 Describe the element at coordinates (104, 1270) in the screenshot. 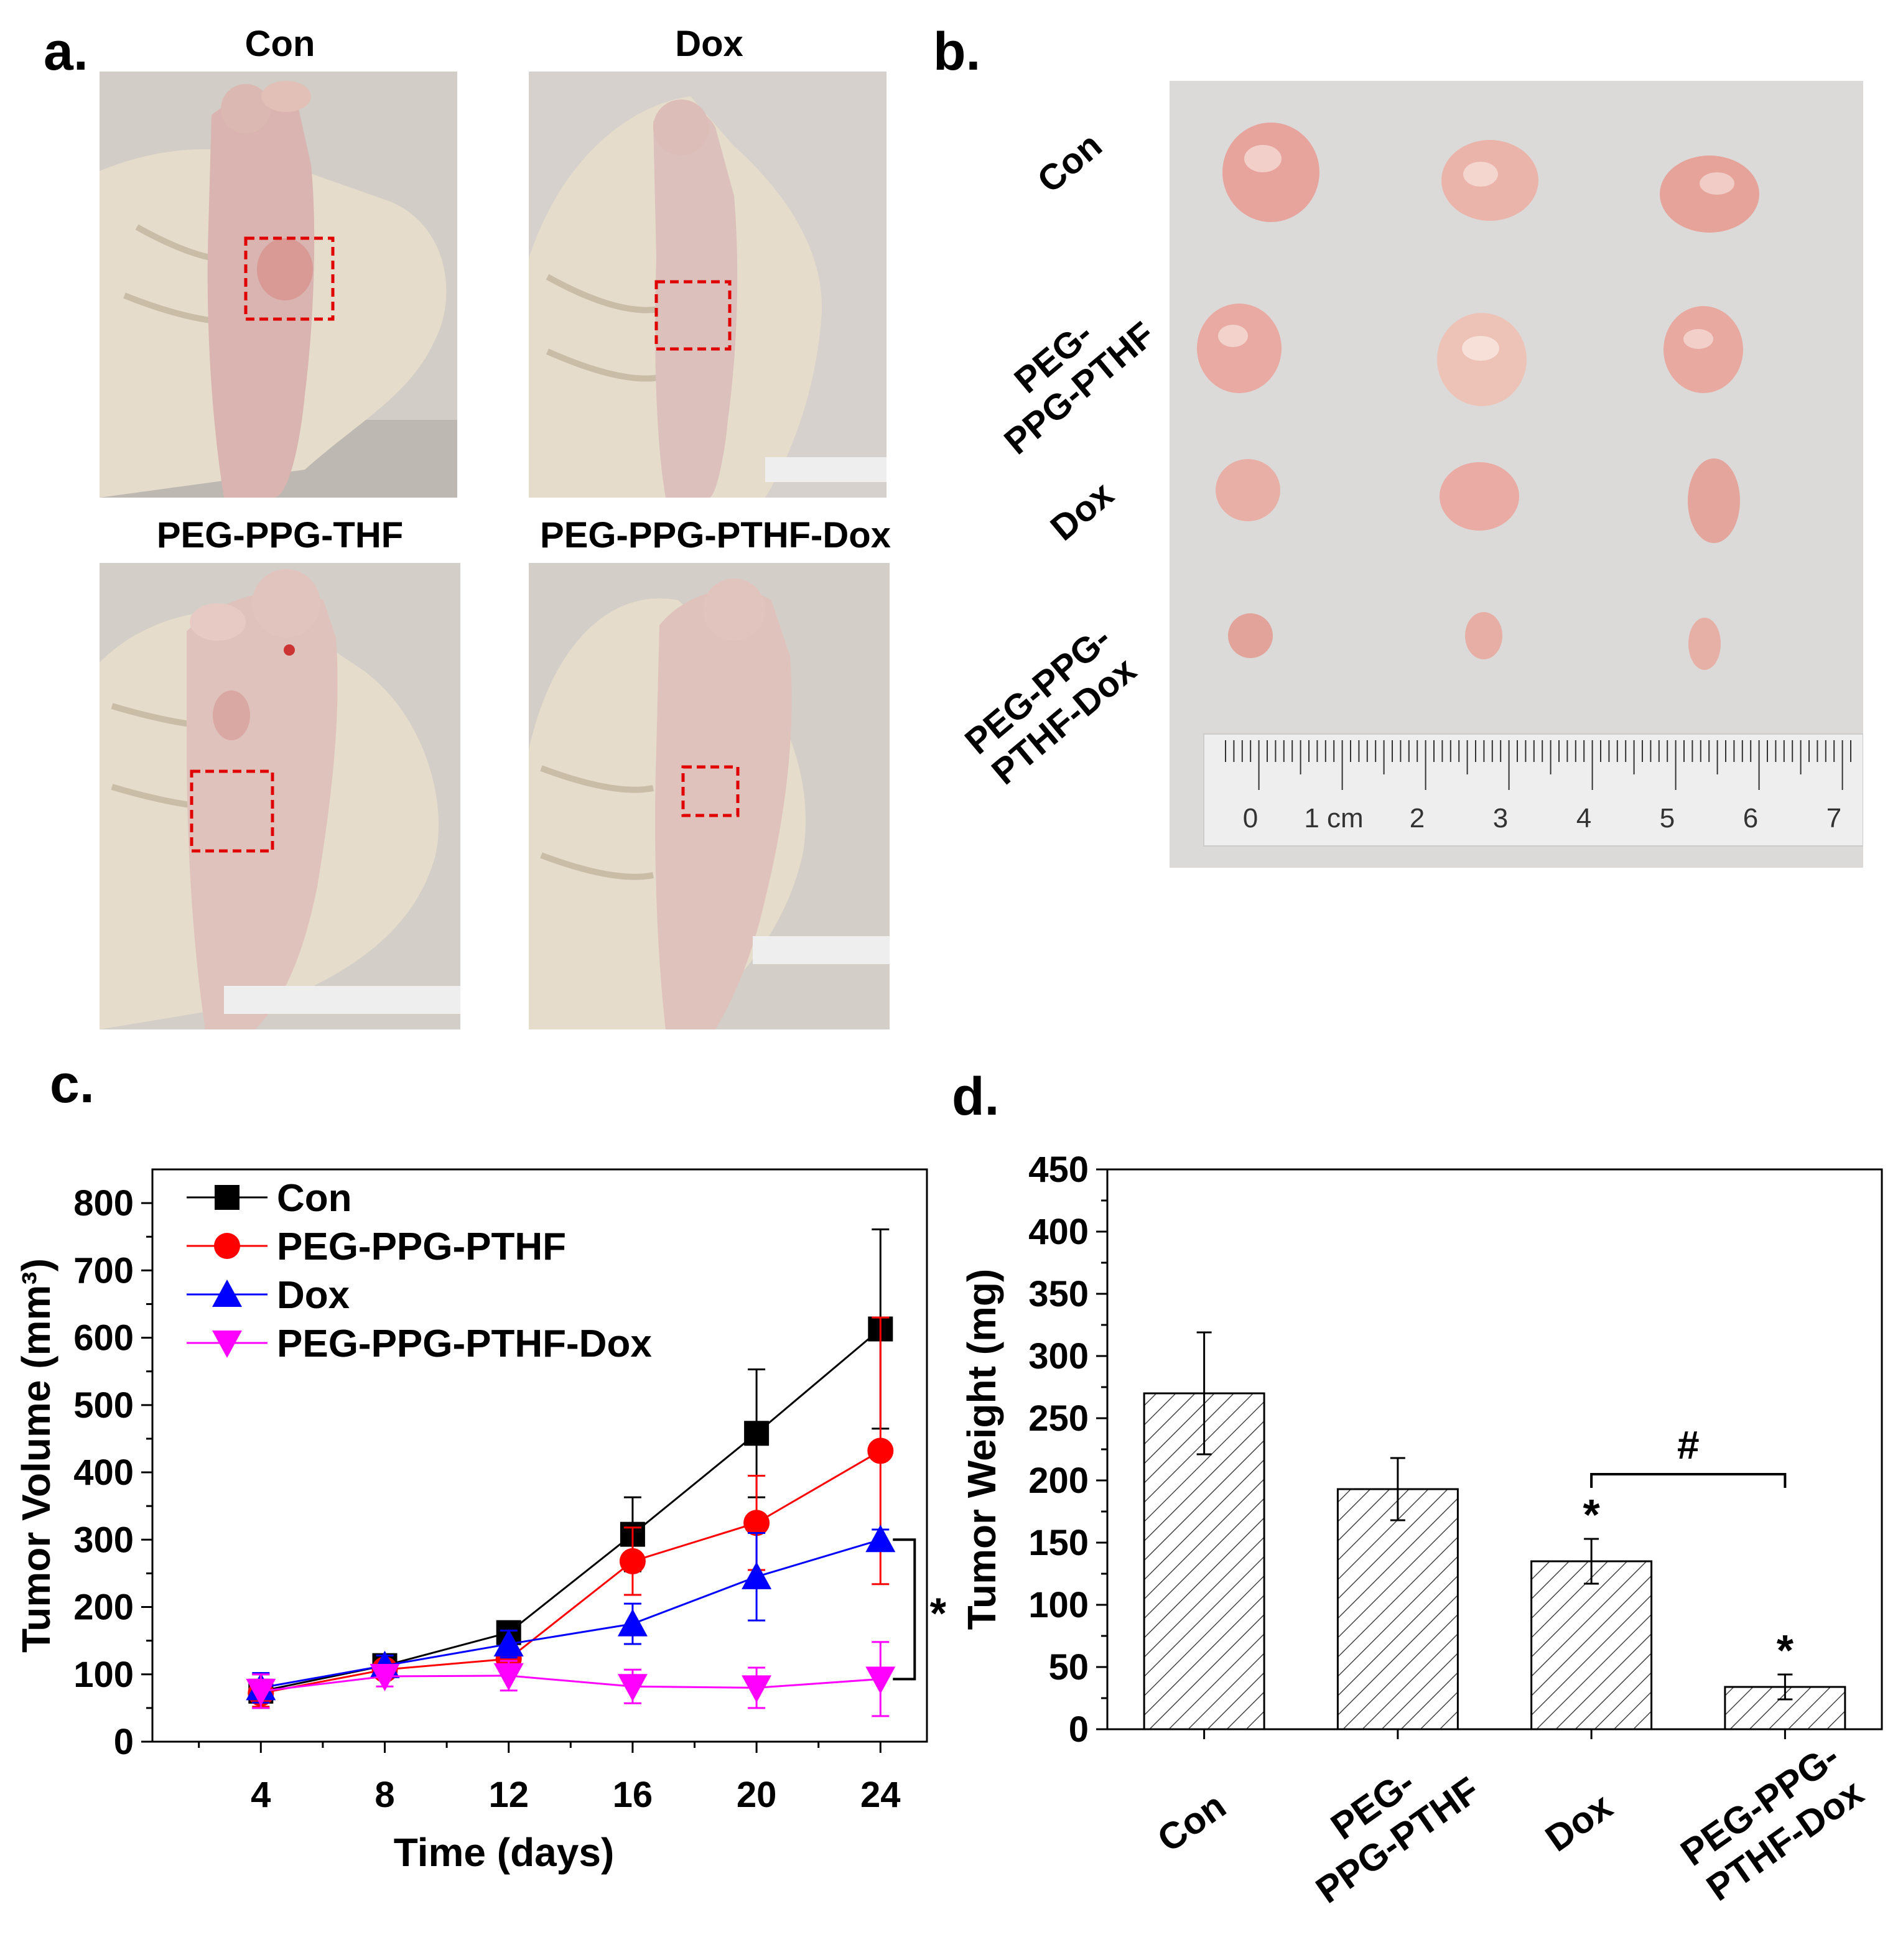

I see `y-tick-label: 700` at that location.